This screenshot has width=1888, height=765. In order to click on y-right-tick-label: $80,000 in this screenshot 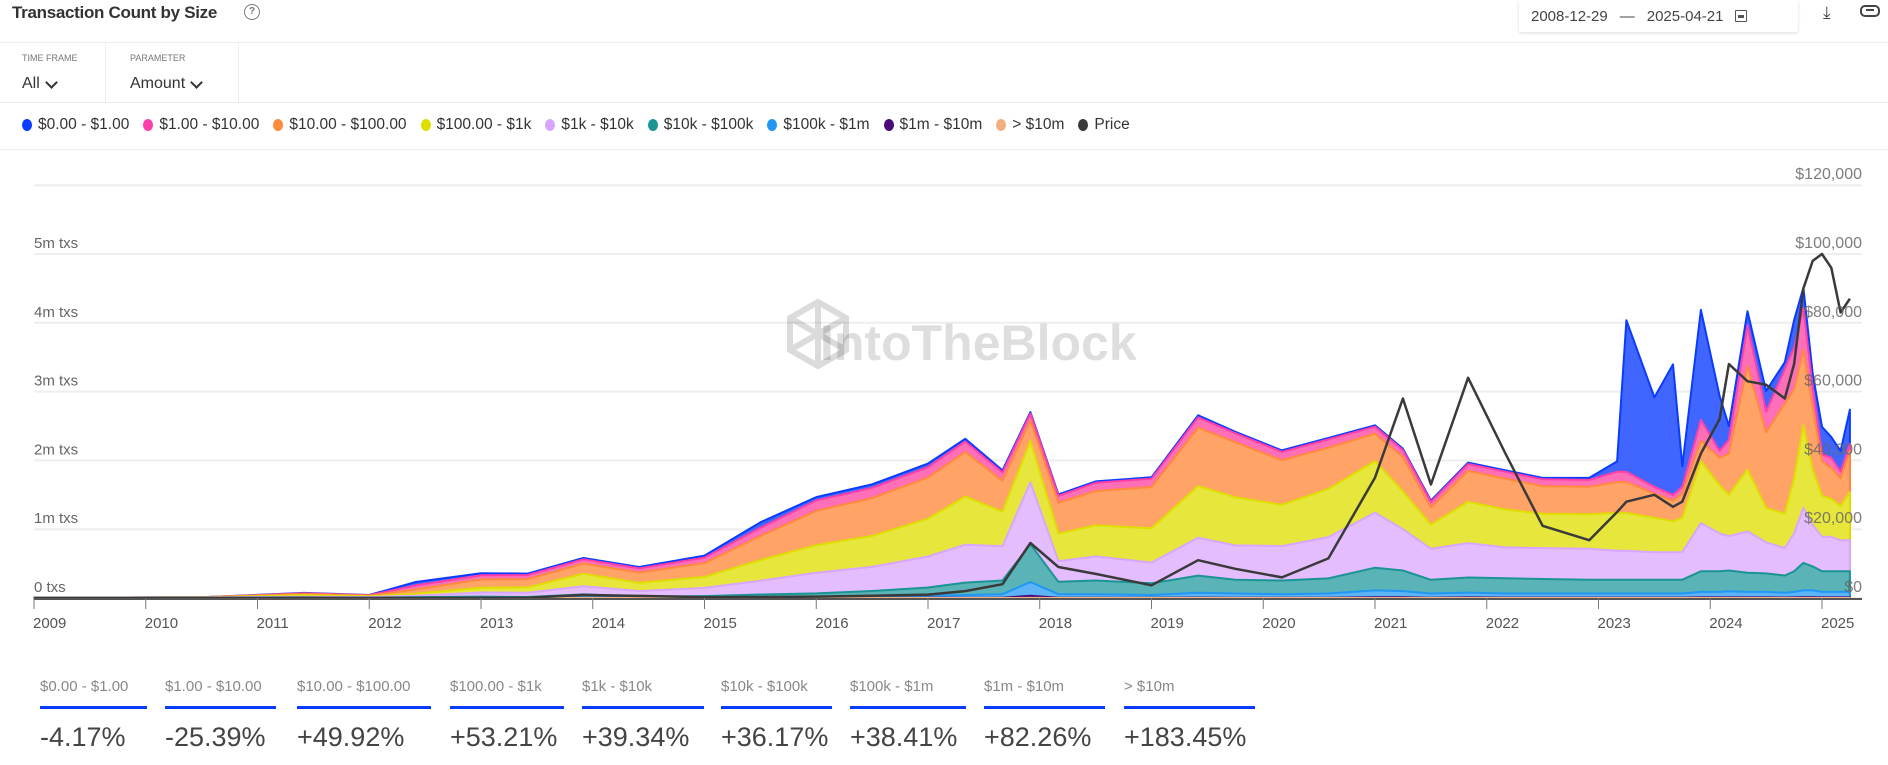, I will do `click(1833, 312)`.